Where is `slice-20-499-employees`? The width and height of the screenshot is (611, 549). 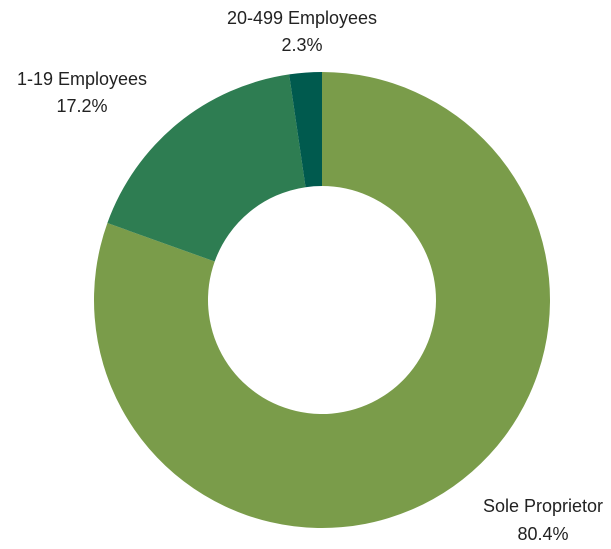 slice-20-499-employees is located at coordinates (305, 130).